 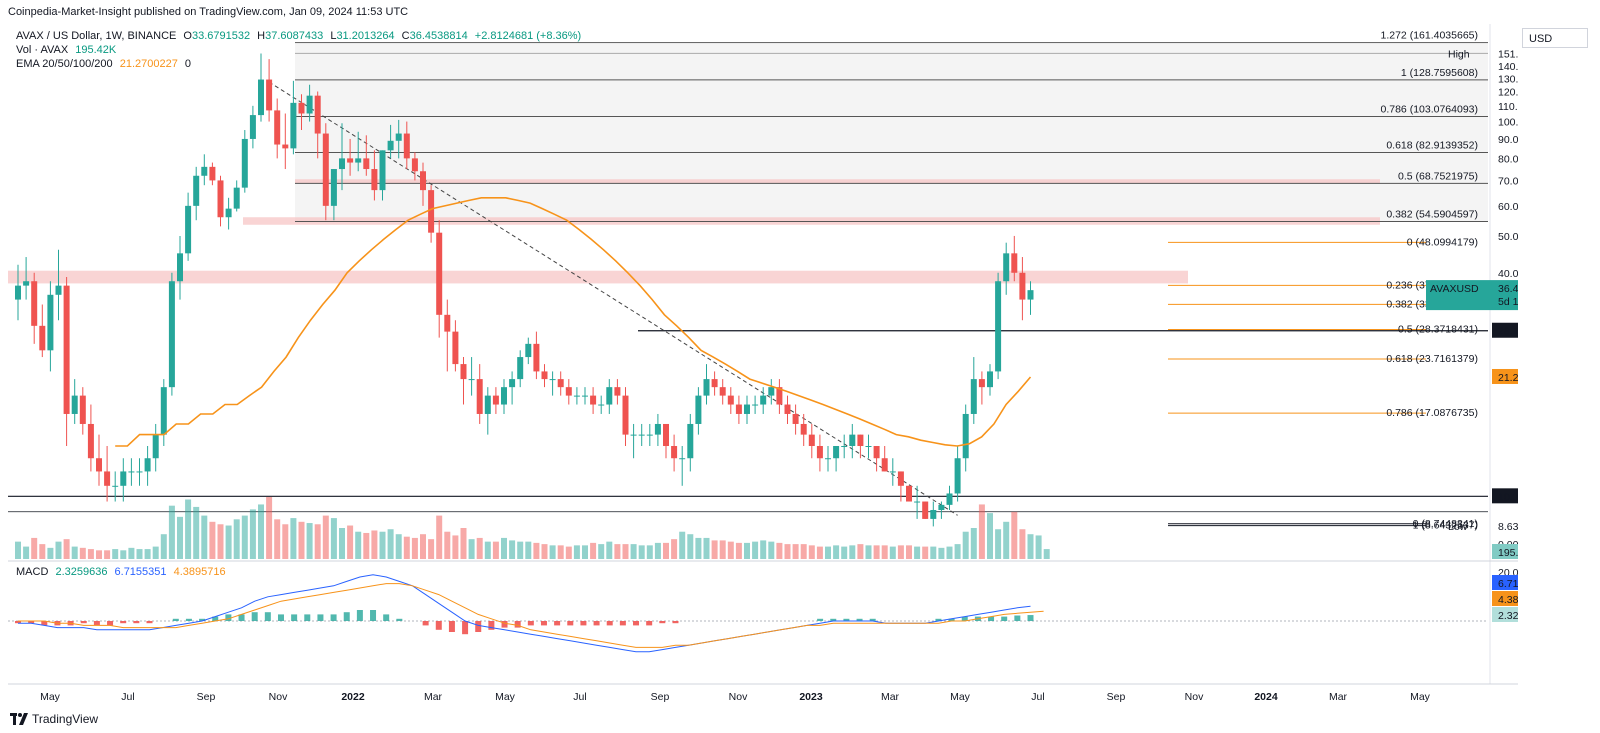 I want to click on legend-ema-row: EMA 20/50/100/200 21.2700227 0, so click(x=105, y=64).